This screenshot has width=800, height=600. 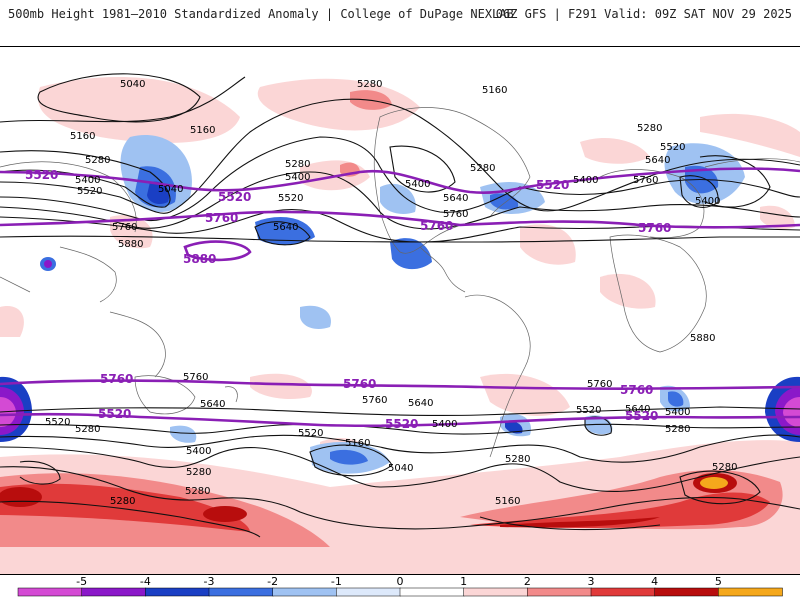 I want to click on colorbar-tick-label: 3, so click(x=591, y=581).